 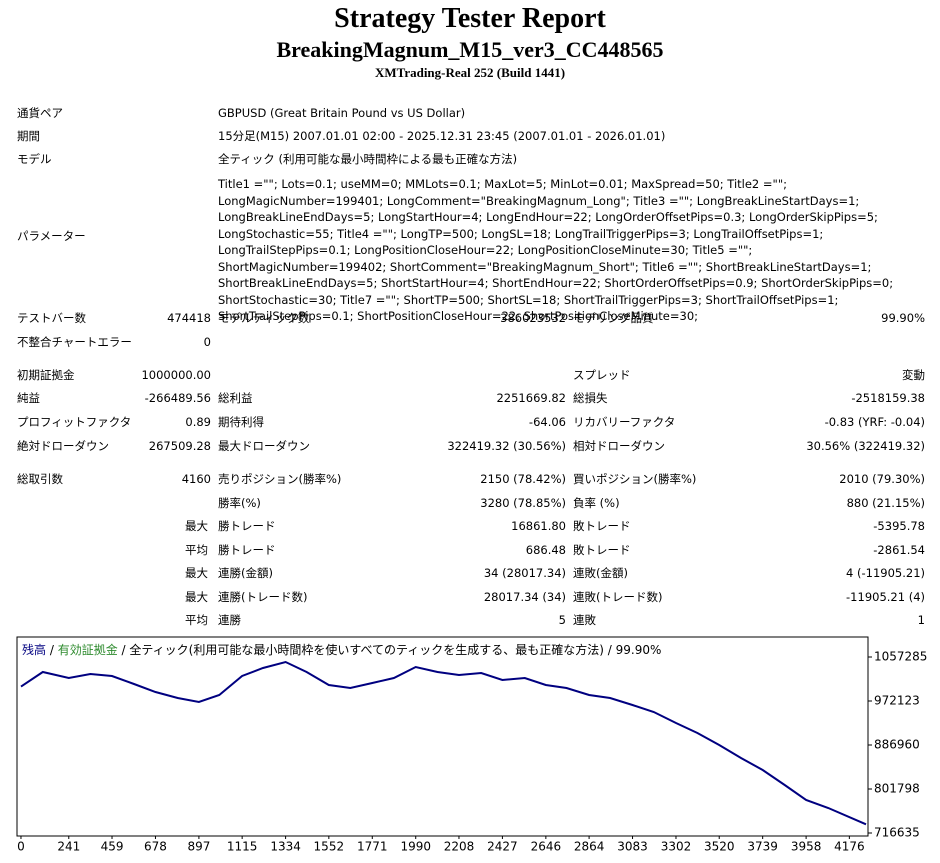 I want to click on stat-label: リカバリーファクタ, so click(x=624, y=422).